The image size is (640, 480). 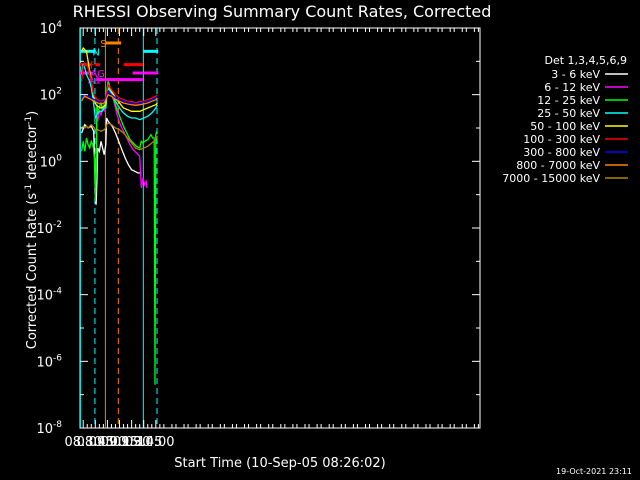 I want to click on render-timestamp: 19-Oct-2021 23:11, so click(x=594, y=471).